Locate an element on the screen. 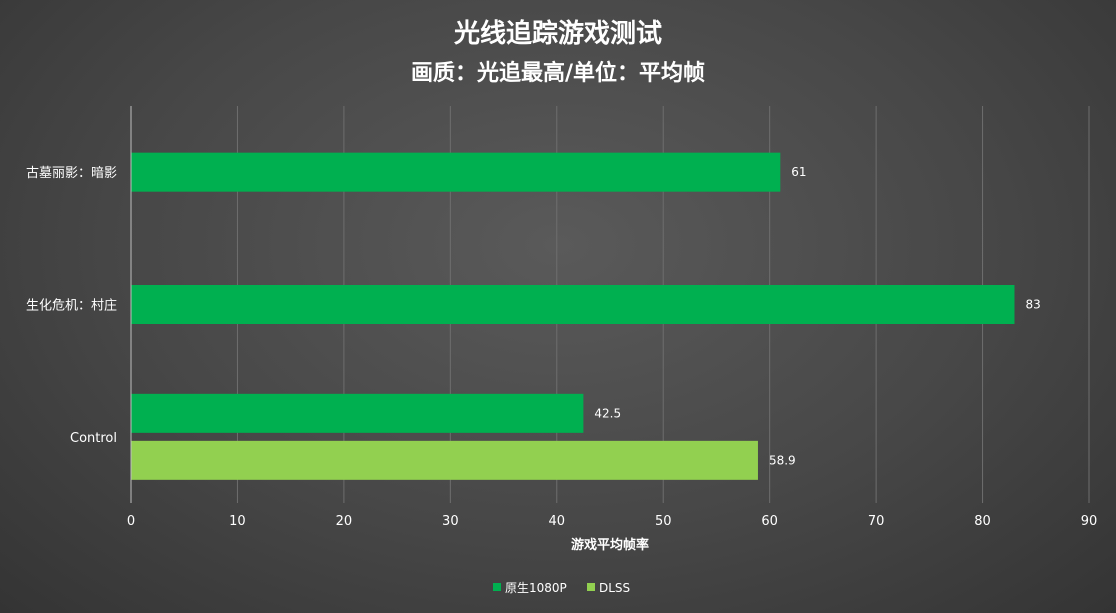 This screenshot has width=1116, height=613. x-tick-label: 90 is located at coordinates (1089, 521).